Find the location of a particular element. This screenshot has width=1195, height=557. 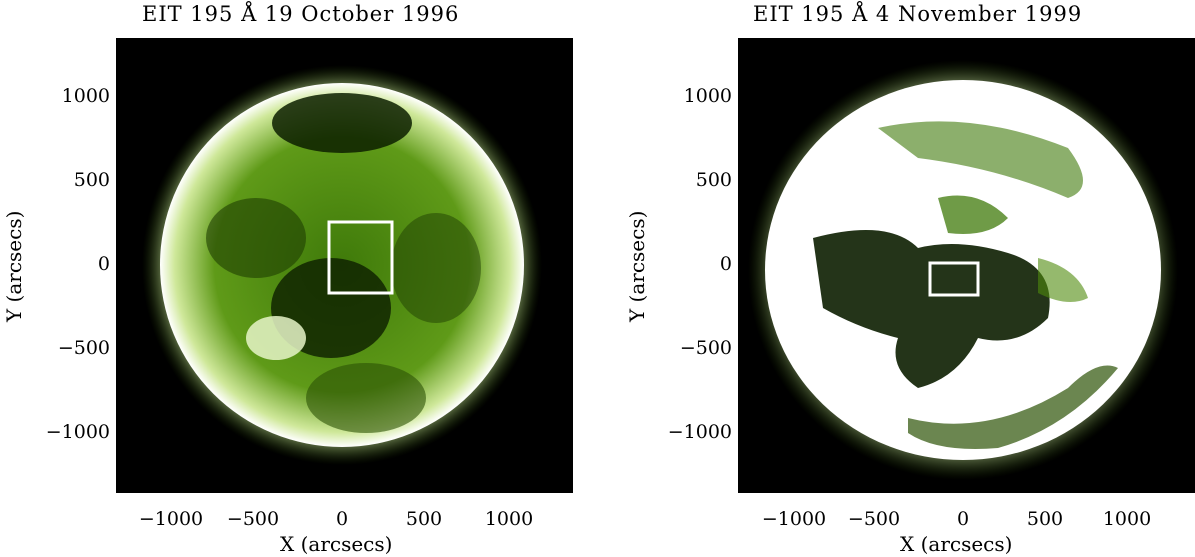

panel-title: EIT 195 Å 19 October 1996 is located at coordinates (301, 14).